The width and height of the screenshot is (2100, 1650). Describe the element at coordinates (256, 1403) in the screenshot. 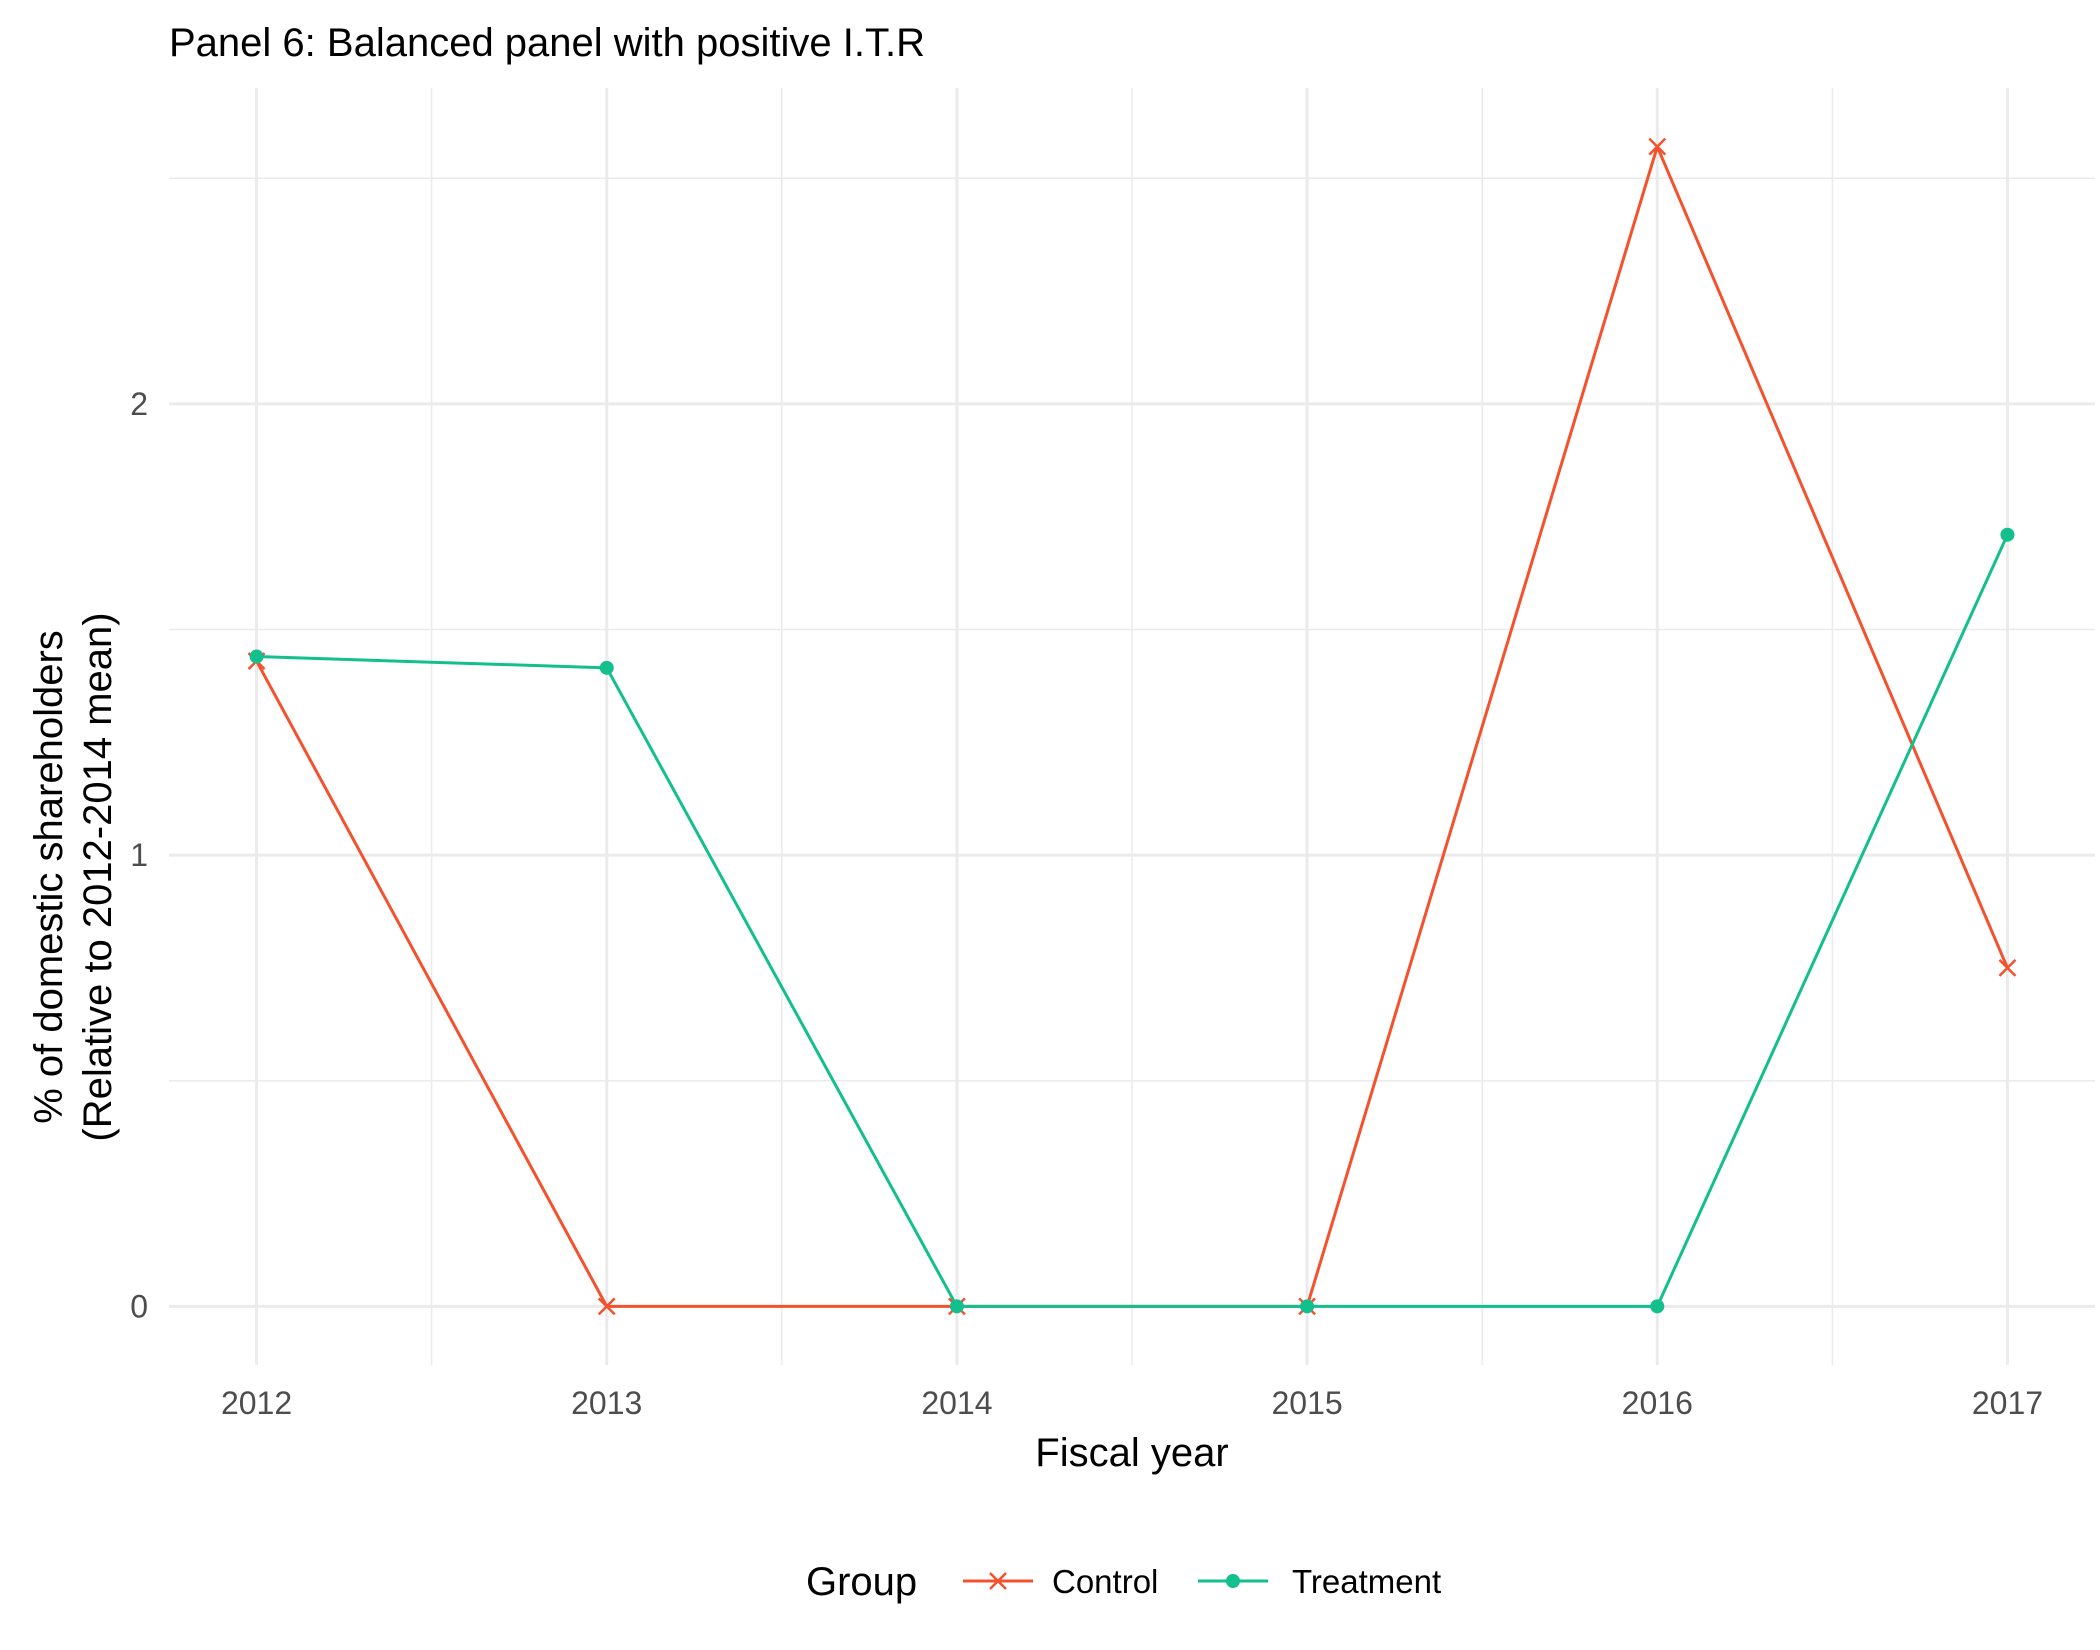

I see `x-tick-label: 2012` at that location.